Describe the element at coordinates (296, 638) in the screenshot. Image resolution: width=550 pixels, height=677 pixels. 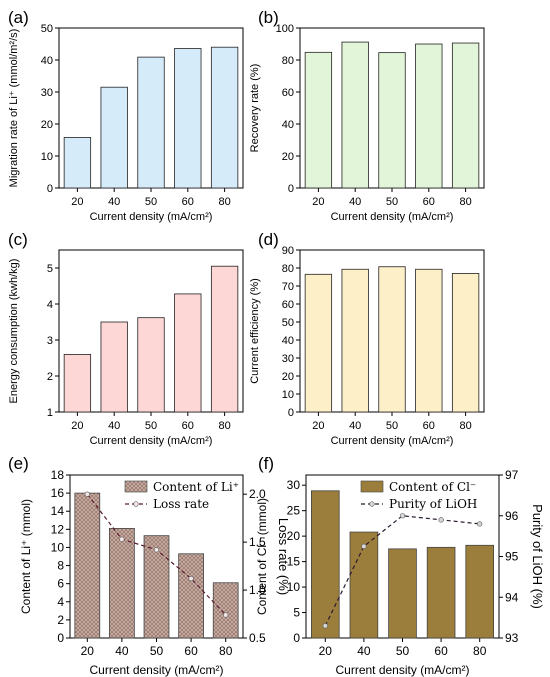
I see `y-tick-label: 0` at that location.